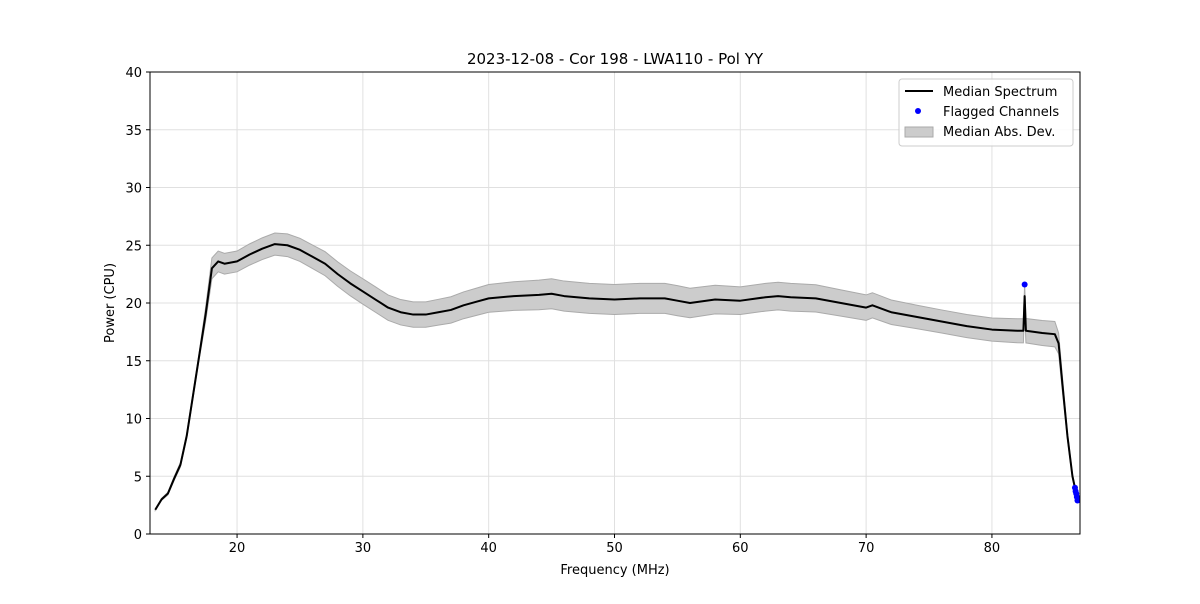 This screenshot has height=604, width=1200. I want to click on x-tick-label: 20, so click(237, 548).